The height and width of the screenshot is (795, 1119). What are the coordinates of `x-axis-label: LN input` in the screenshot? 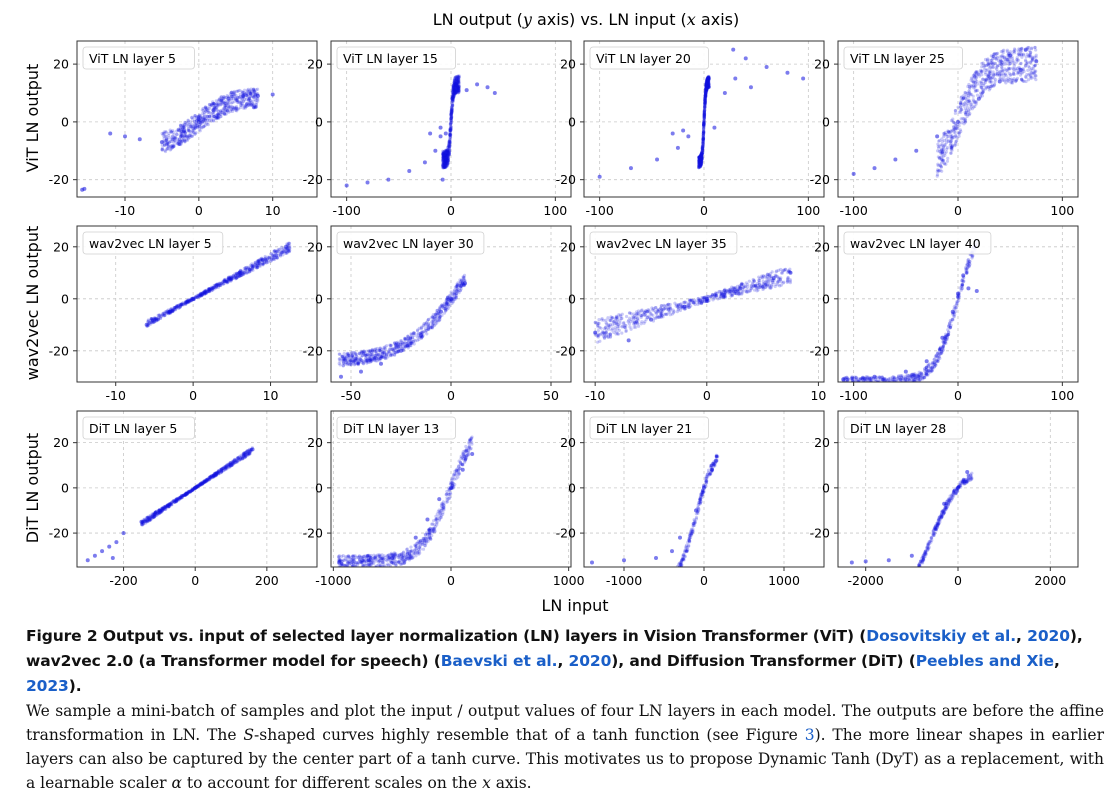 It's located at (574, 605).